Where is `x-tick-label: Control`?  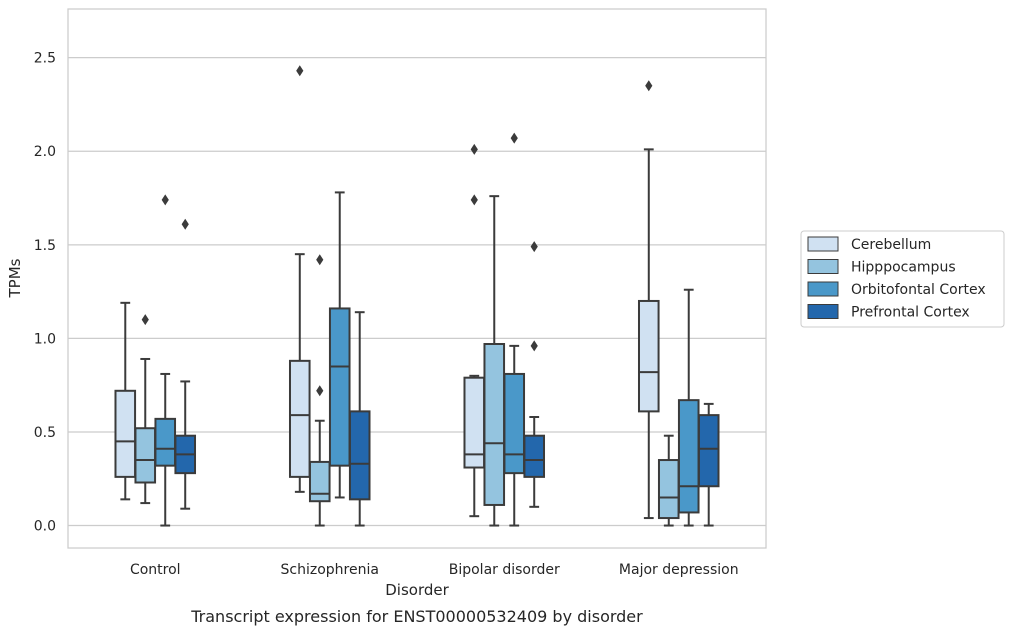
x-tick-label: Control is located at coordinates (155, 570).